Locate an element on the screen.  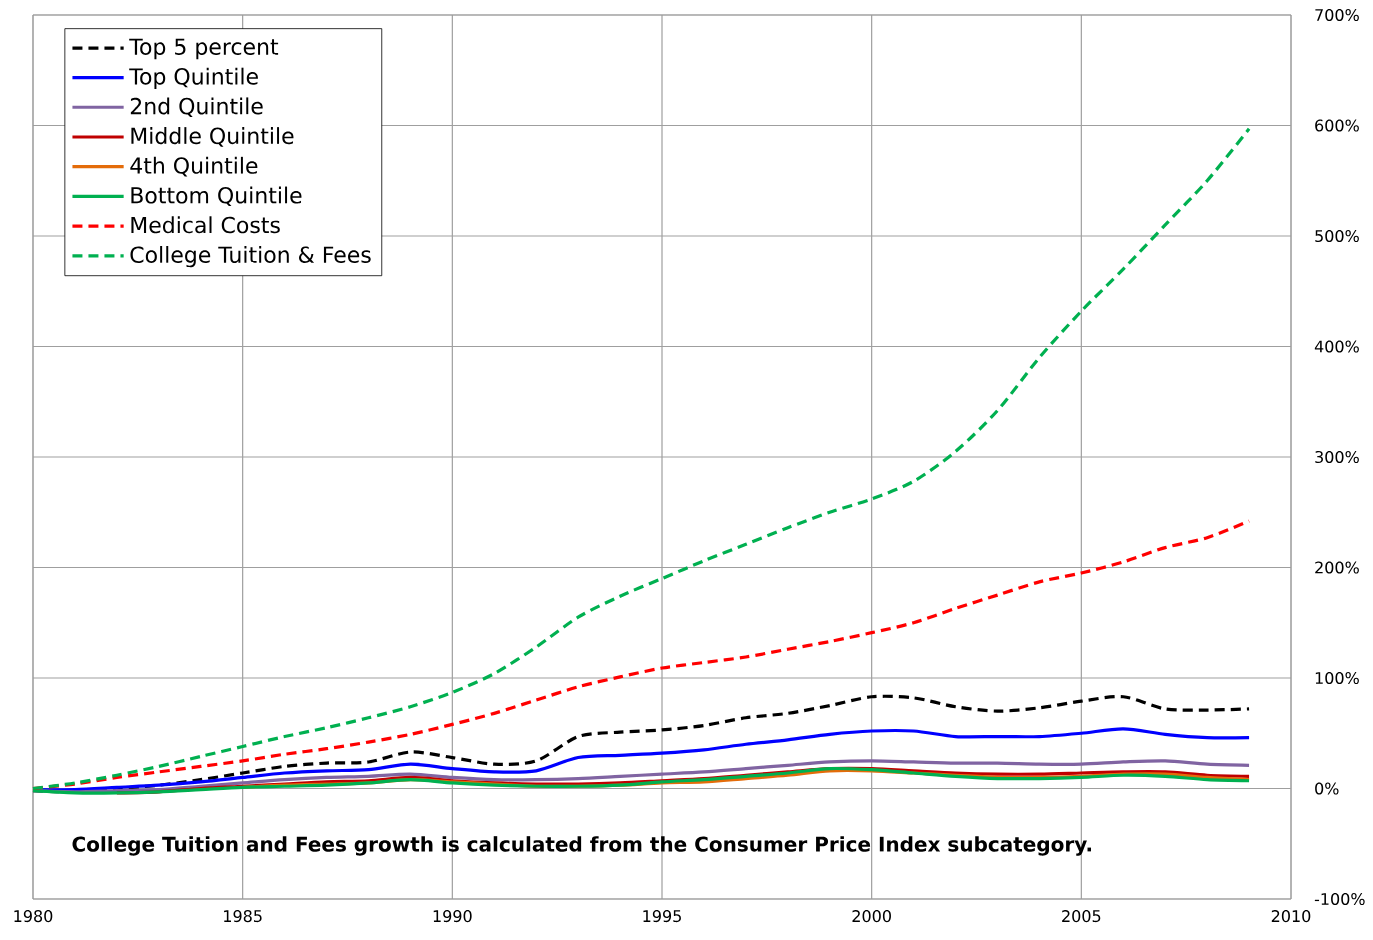
y-tick-label: 600% is located at coordinates (1337, 125).